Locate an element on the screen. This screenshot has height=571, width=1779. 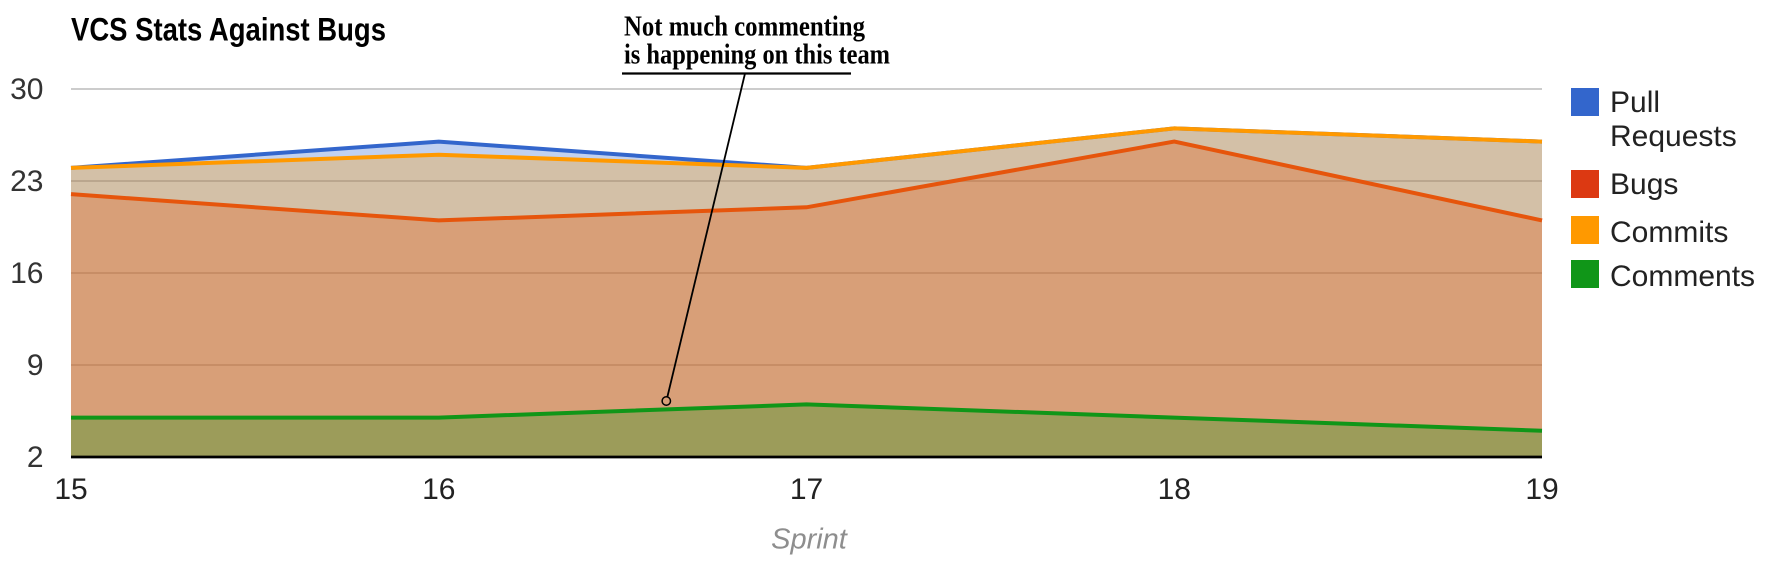
svg-text: 2 is located at coordinates (35, 457).